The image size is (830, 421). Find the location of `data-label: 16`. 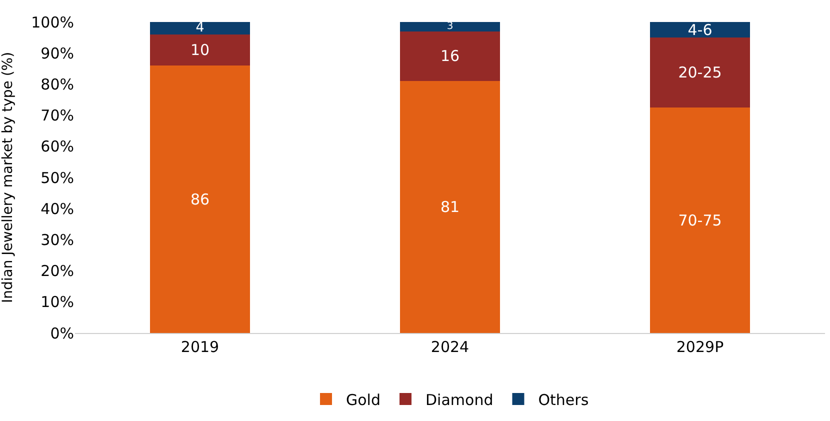

data-label: 16 is located at coordinates (450, 56).